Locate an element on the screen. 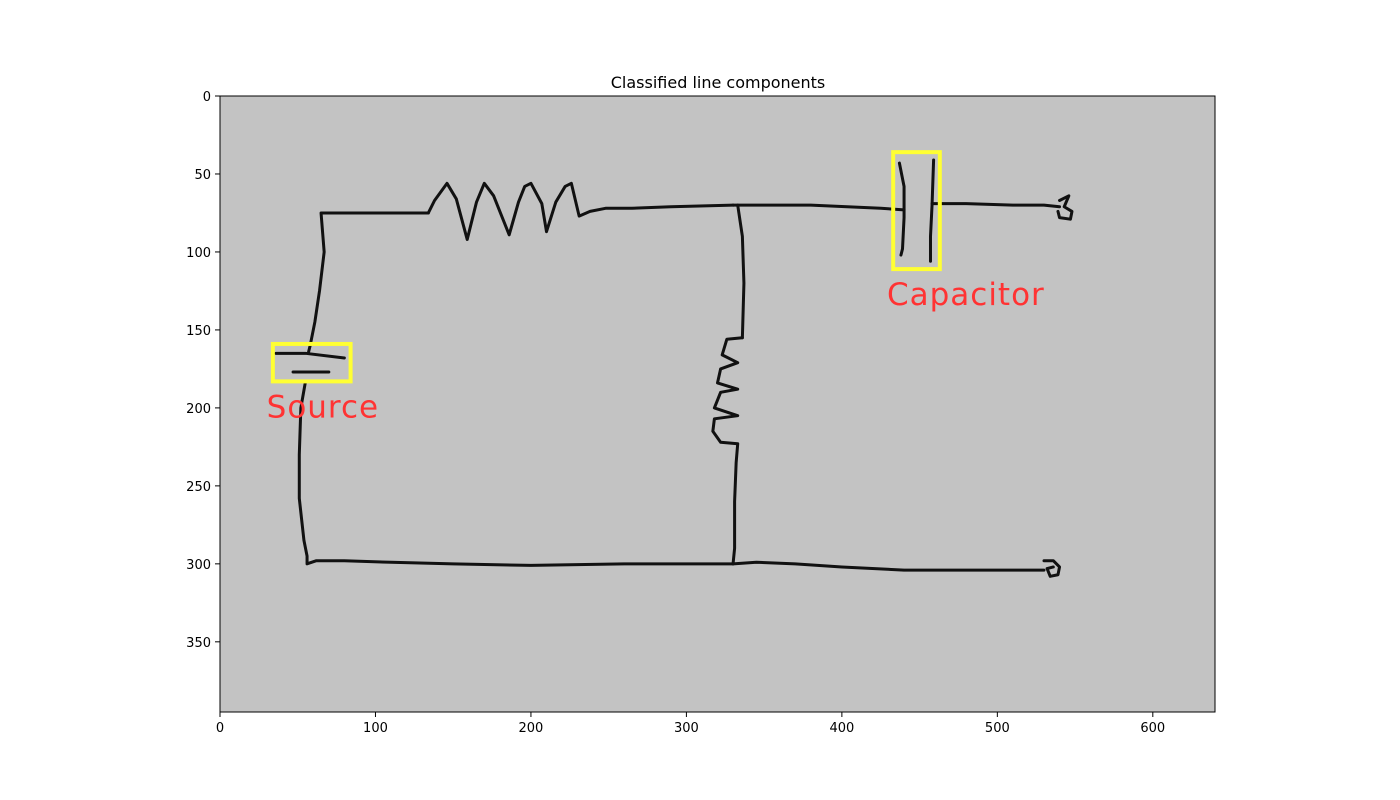  source-detection-label: Source is located at coordinates (323, 407).